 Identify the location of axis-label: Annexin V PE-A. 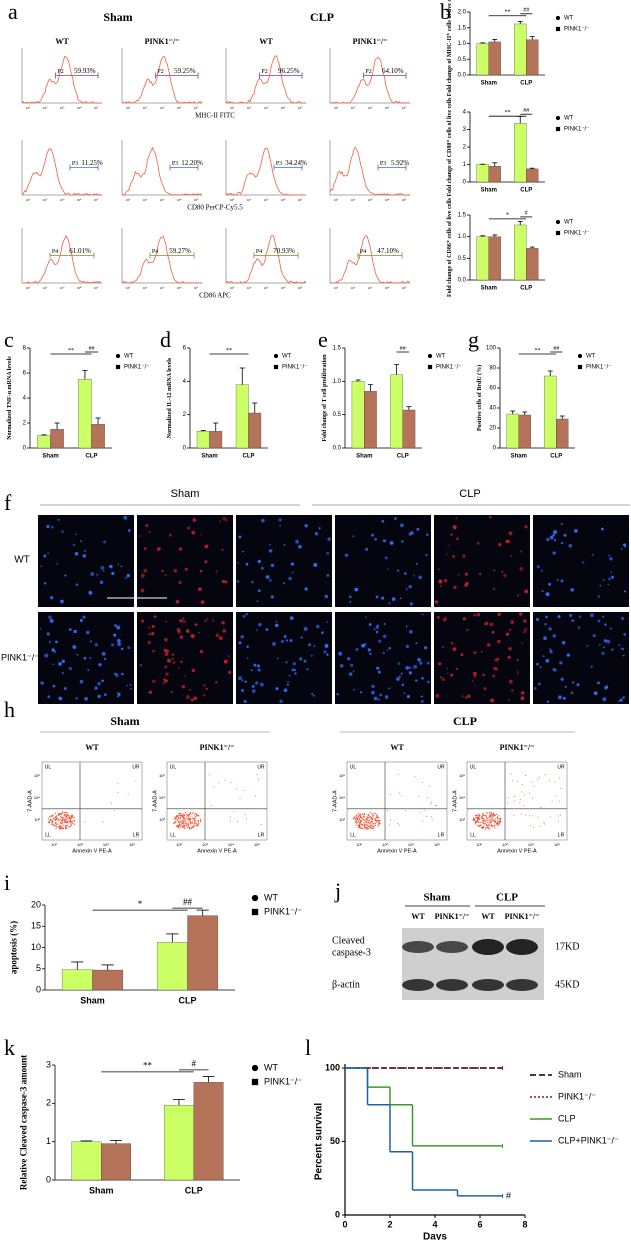
(92, 851).